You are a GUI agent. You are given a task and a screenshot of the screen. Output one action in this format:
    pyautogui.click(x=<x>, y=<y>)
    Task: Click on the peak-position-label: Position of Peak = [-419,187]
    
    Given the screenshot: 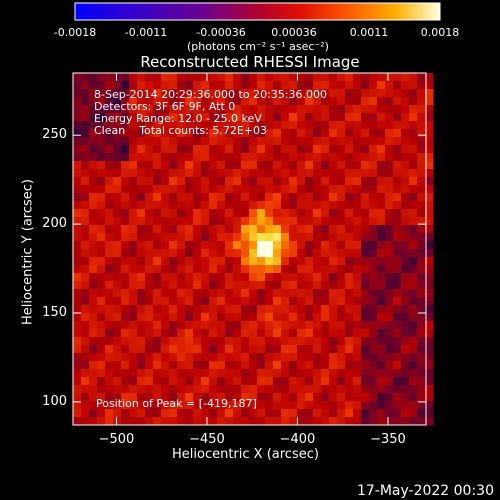 What is the action you would take?
    pyautogui.click(x=176, y=403)
    